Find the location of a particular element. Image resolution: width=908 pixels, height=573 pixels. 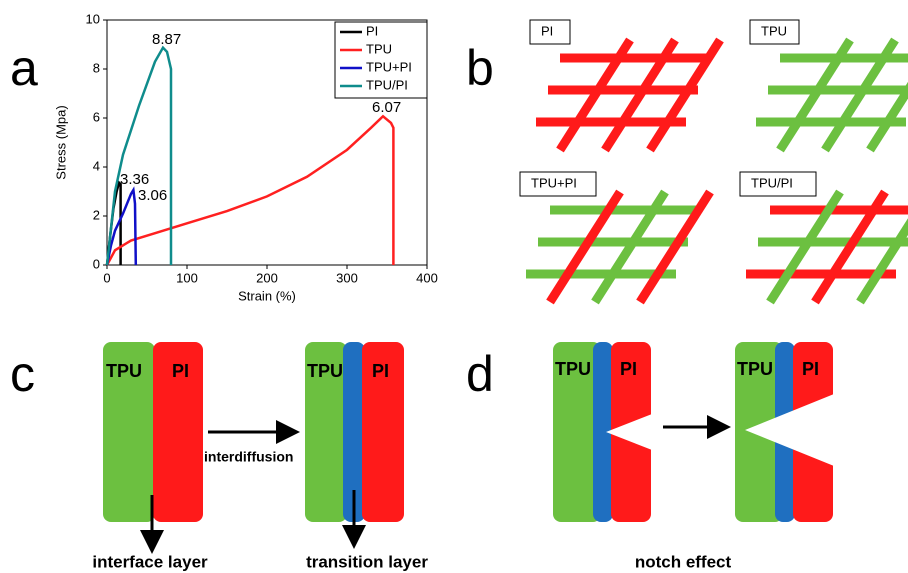

y-tick-label: 6 is located at coordinates (96, 116).